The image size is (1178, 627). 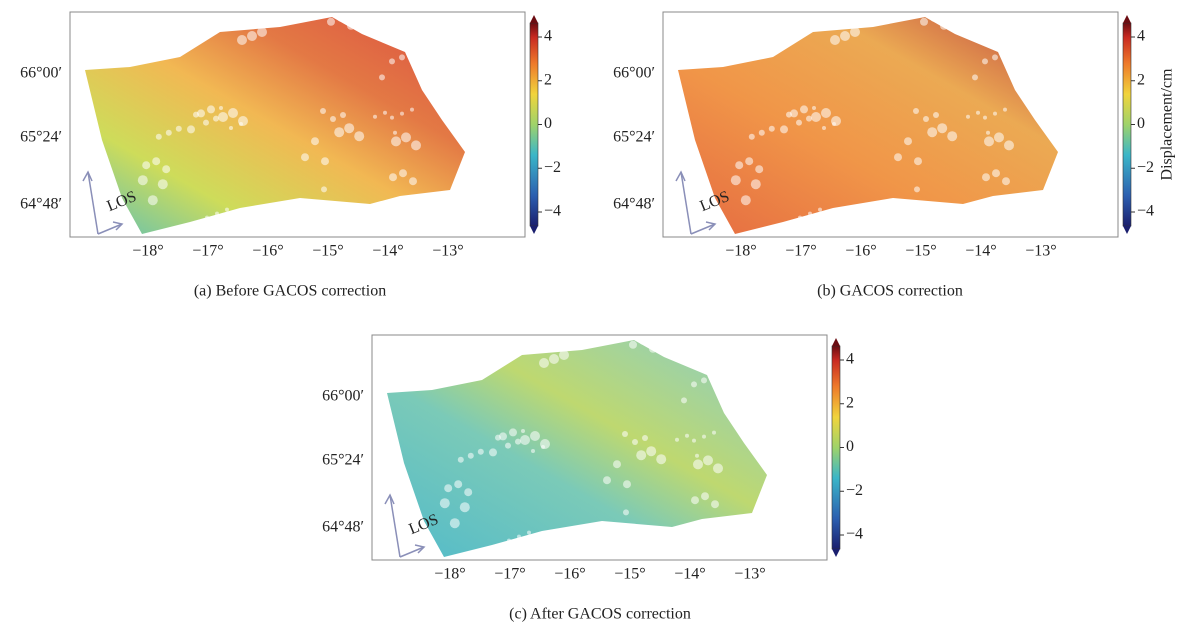 I want to click on lon-label: −13°, so click(x=749, y=574).